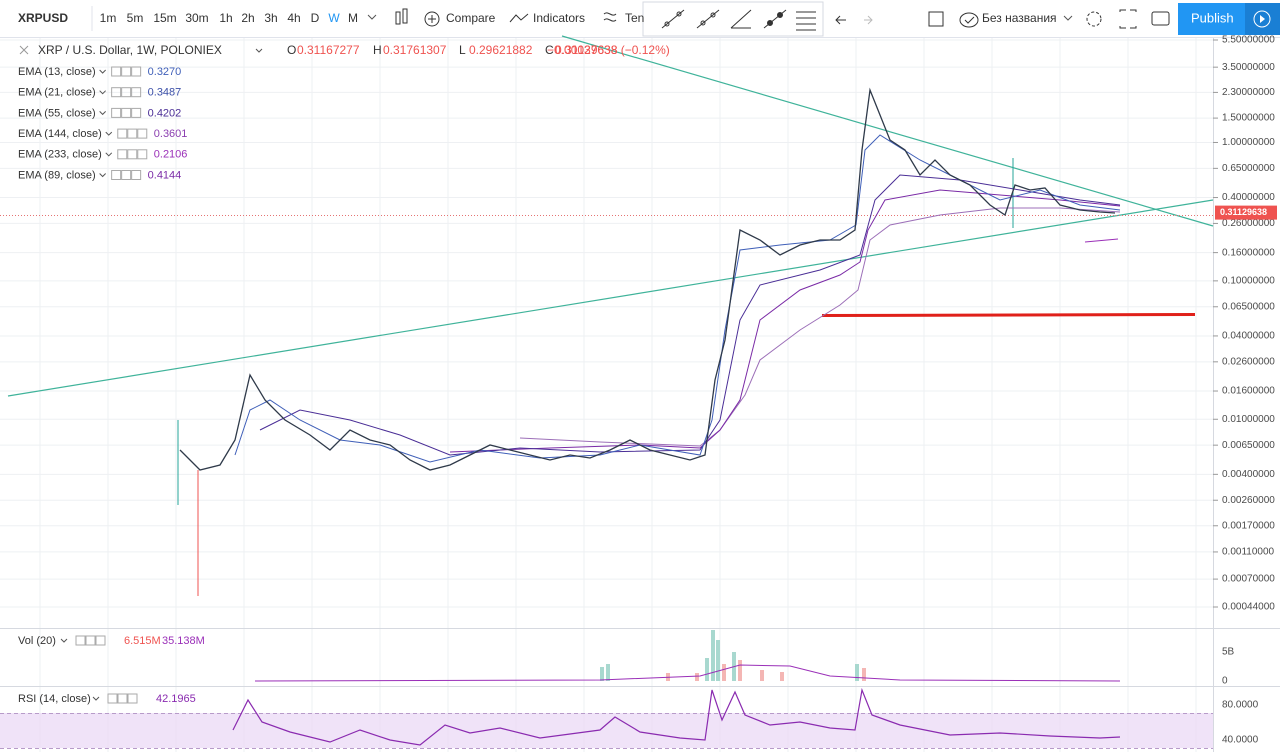  Describe the element at coordinates (164, 18) in the screenshot. I see `interval-button: 15m` at that location.